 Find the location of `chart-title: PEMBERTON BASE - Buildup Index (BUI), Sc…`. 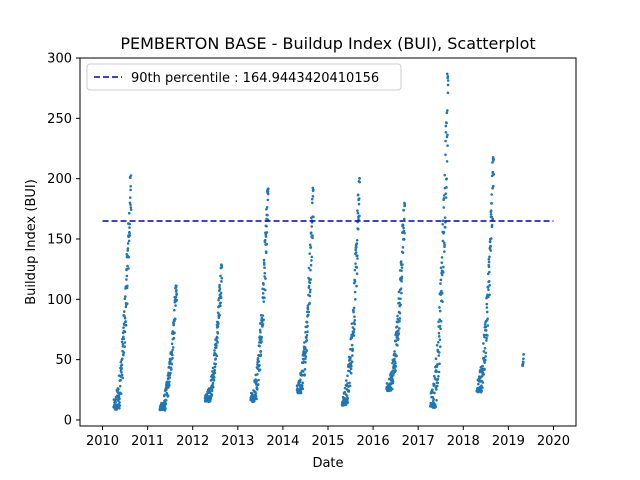

chart-title: PEMBERTON BASE - Buildup Index (BUI), Sc… is located at coordinates (327, 43).